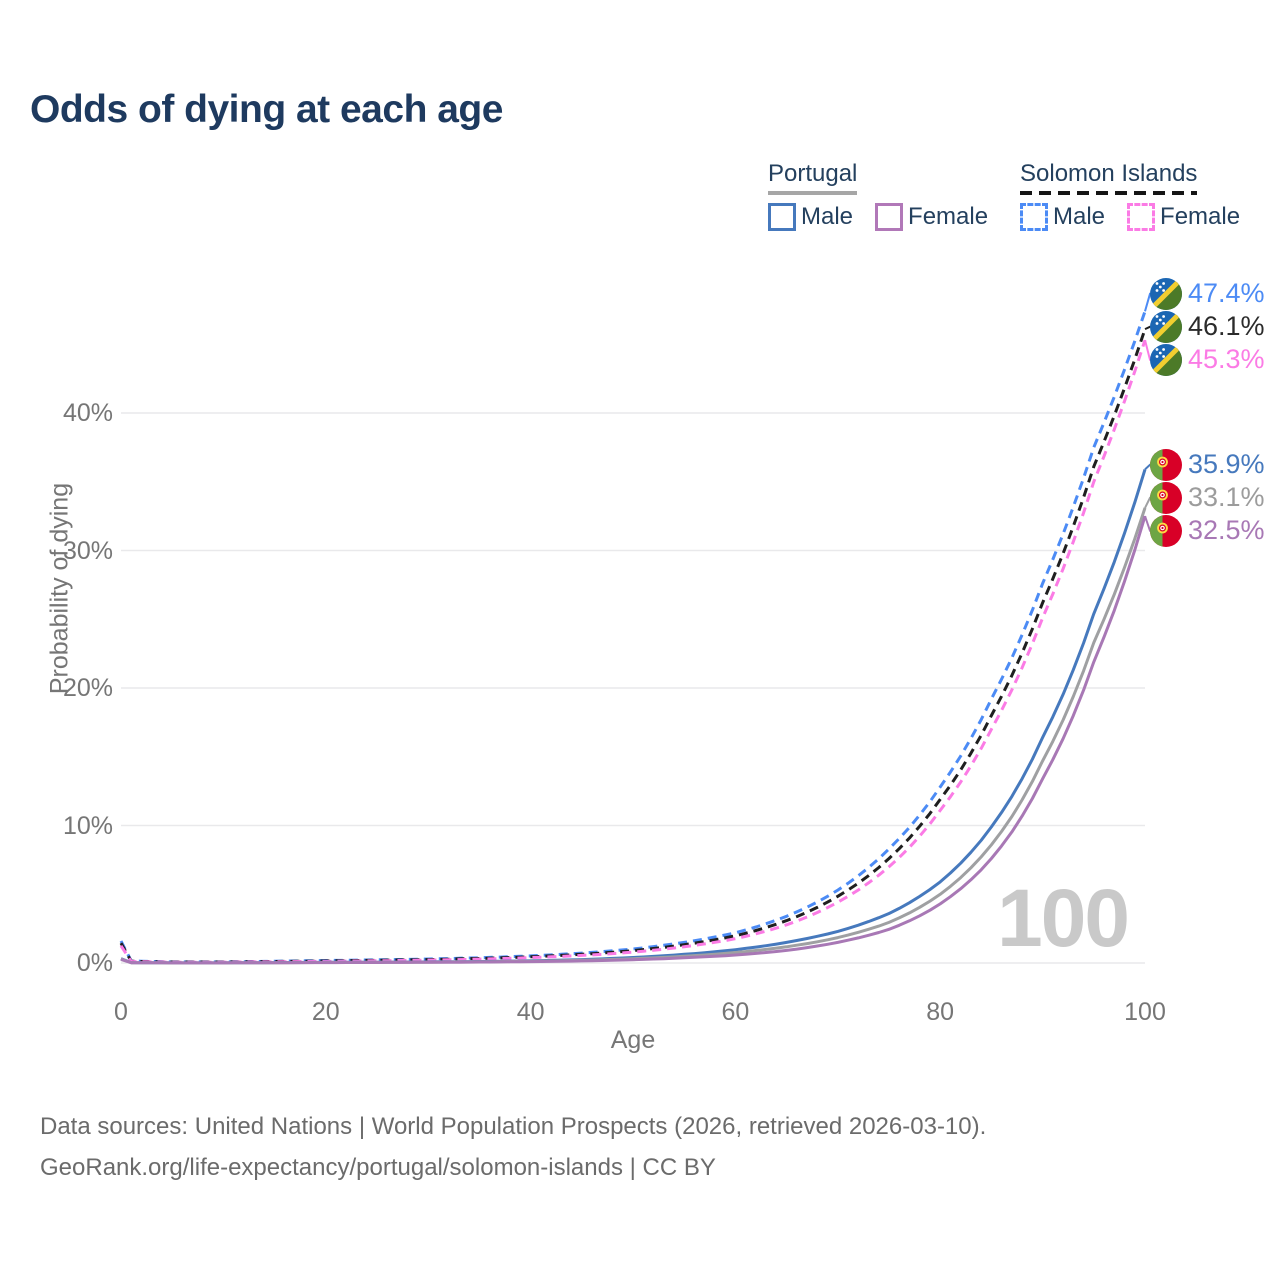 This screenshot has height=1280, width=1280. What do you see at coordinates (813, 193) in the screenshot?
I see `legend-portugal-line-swatch` at bounding box center [813, 193].